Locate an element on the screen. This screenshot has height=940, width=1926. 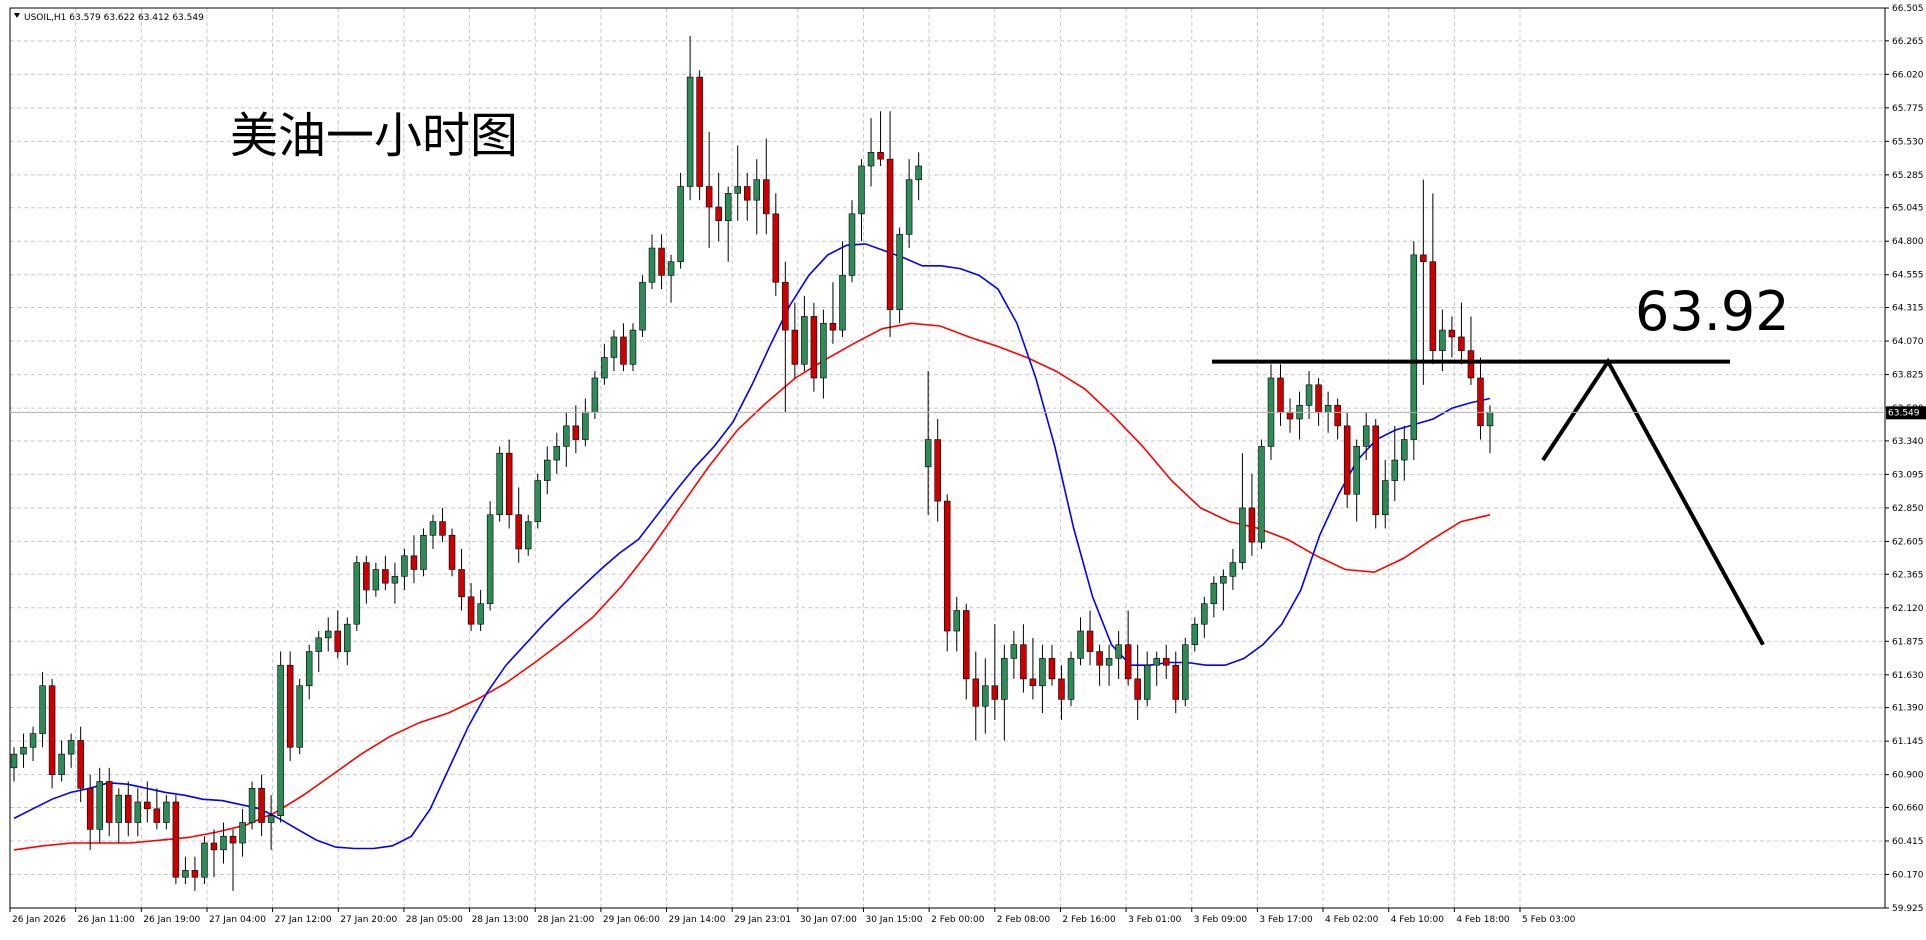
drawn-objects is located at coordinates (1488, 501).